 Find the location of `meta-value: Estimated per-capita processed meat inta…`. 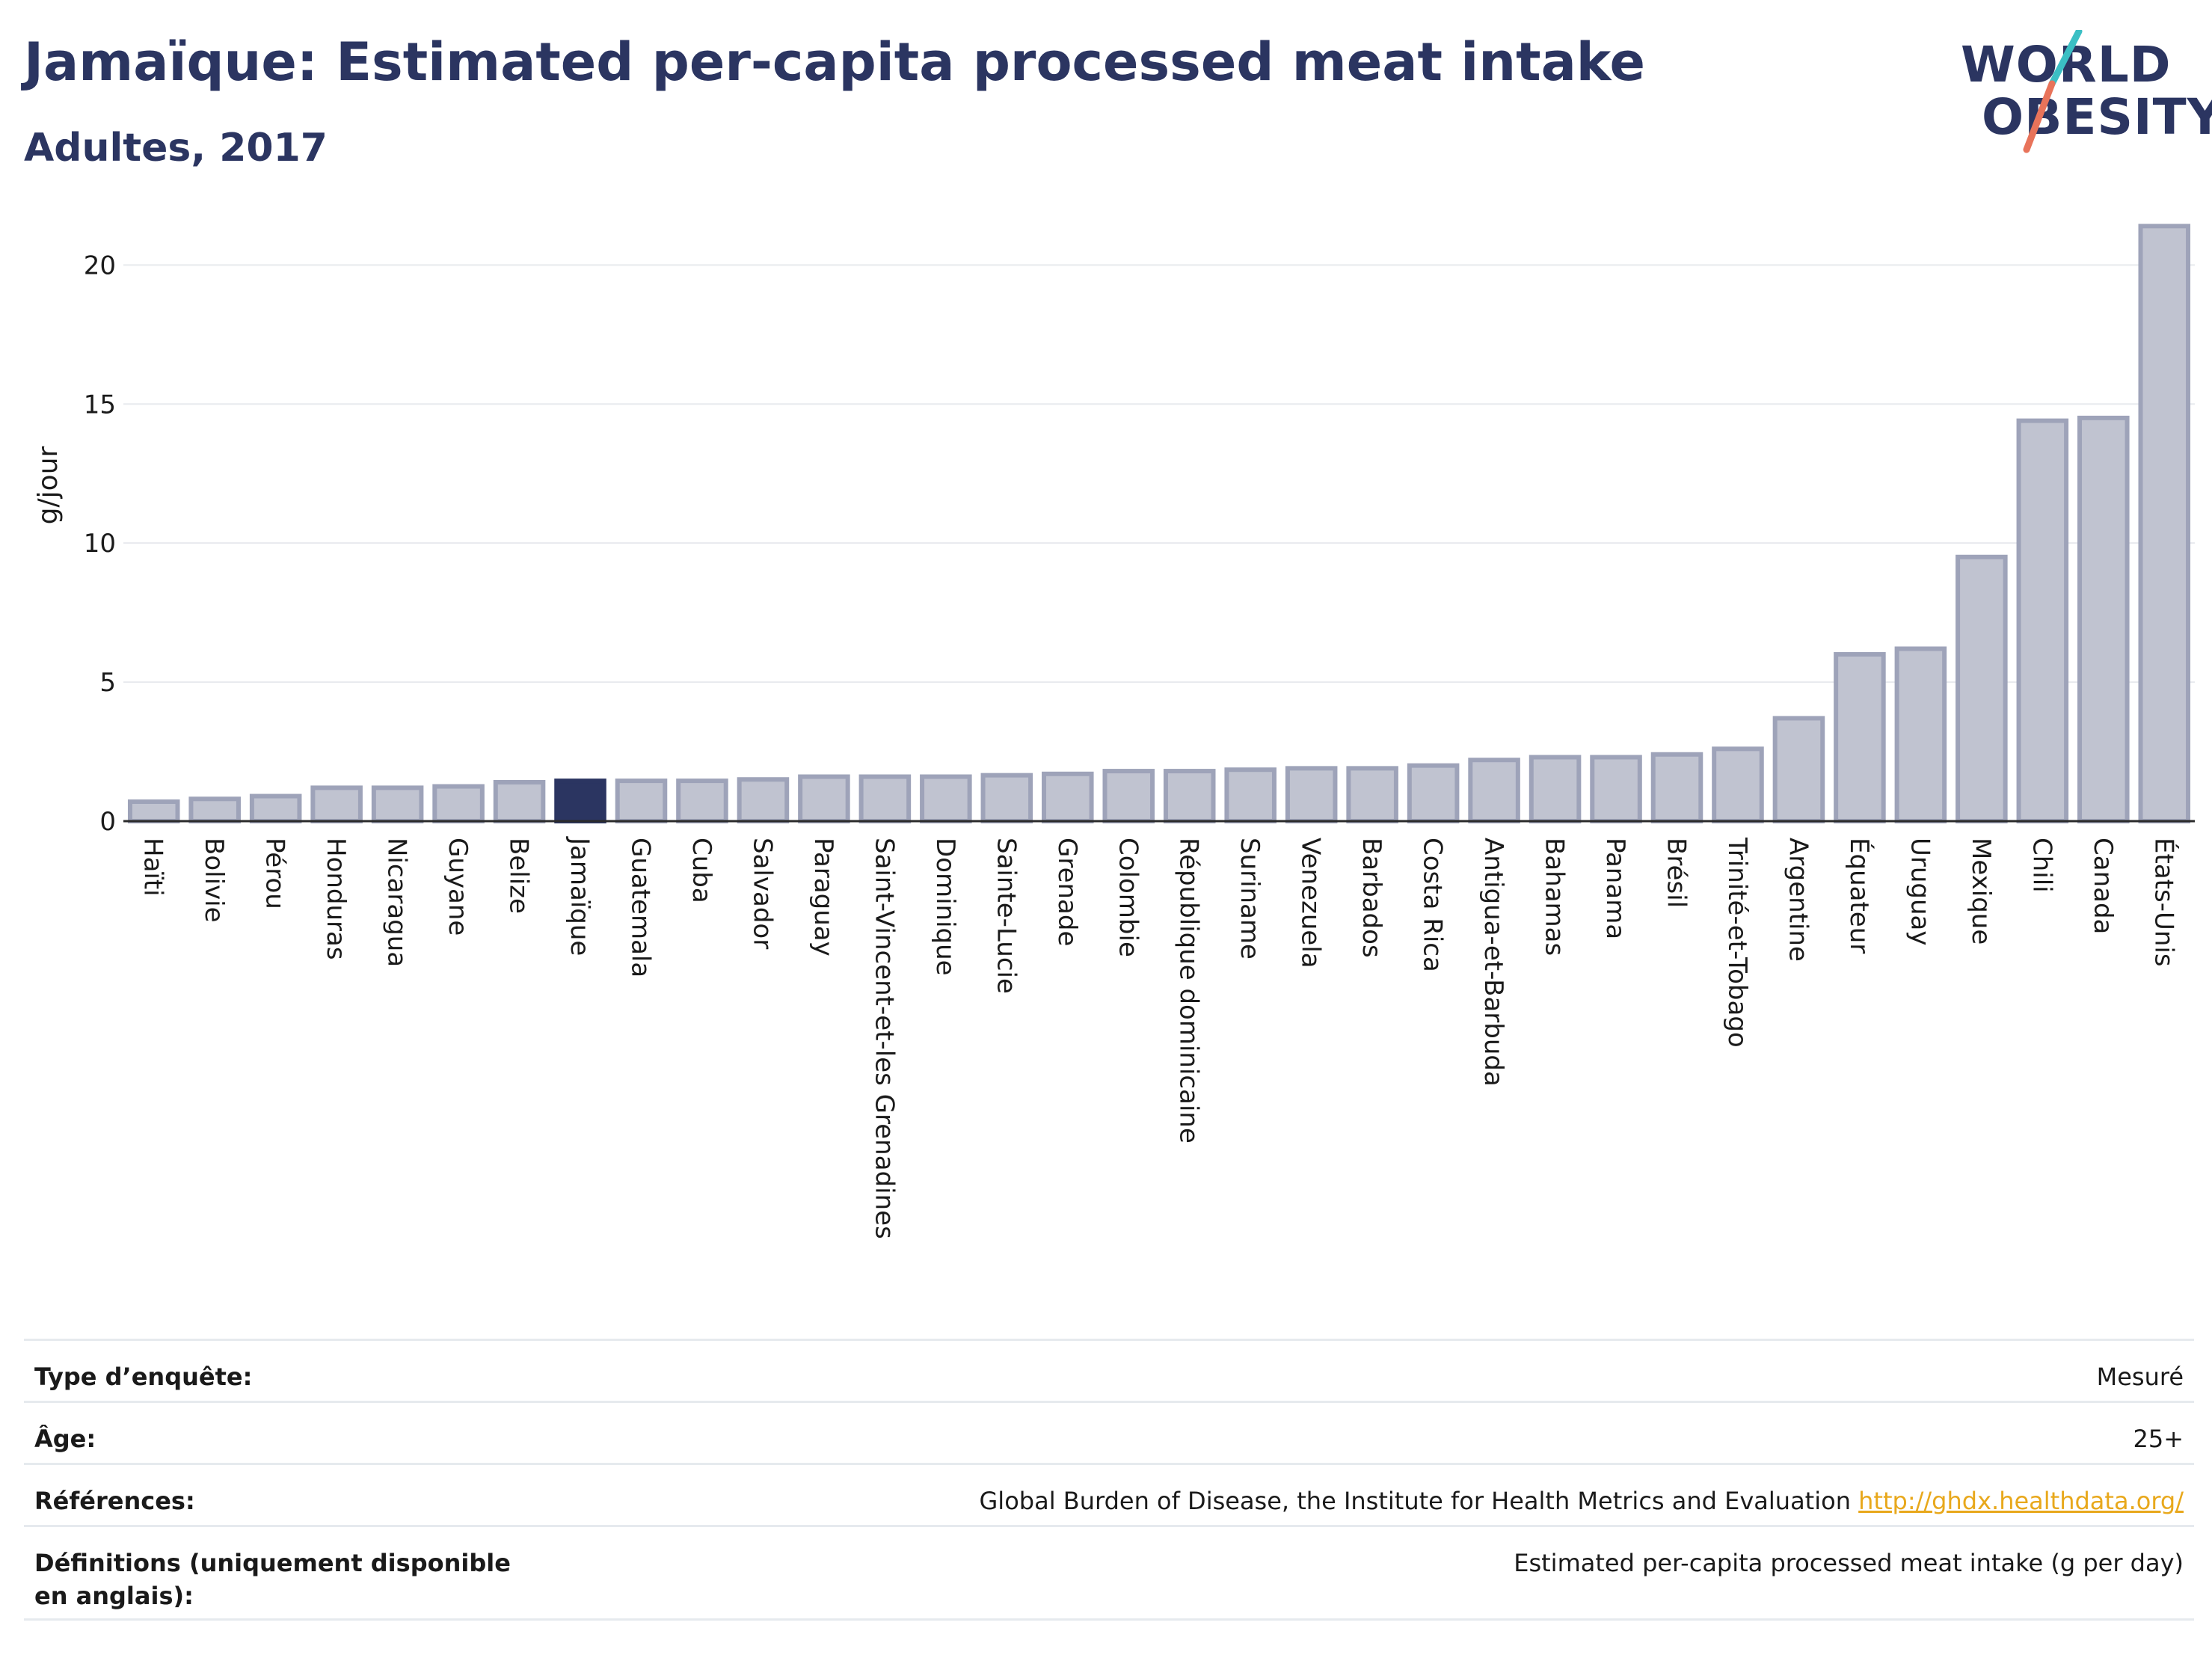

meta-value: Estimated per-capita processed meat inta… is located at coordinates (1849, 1563).